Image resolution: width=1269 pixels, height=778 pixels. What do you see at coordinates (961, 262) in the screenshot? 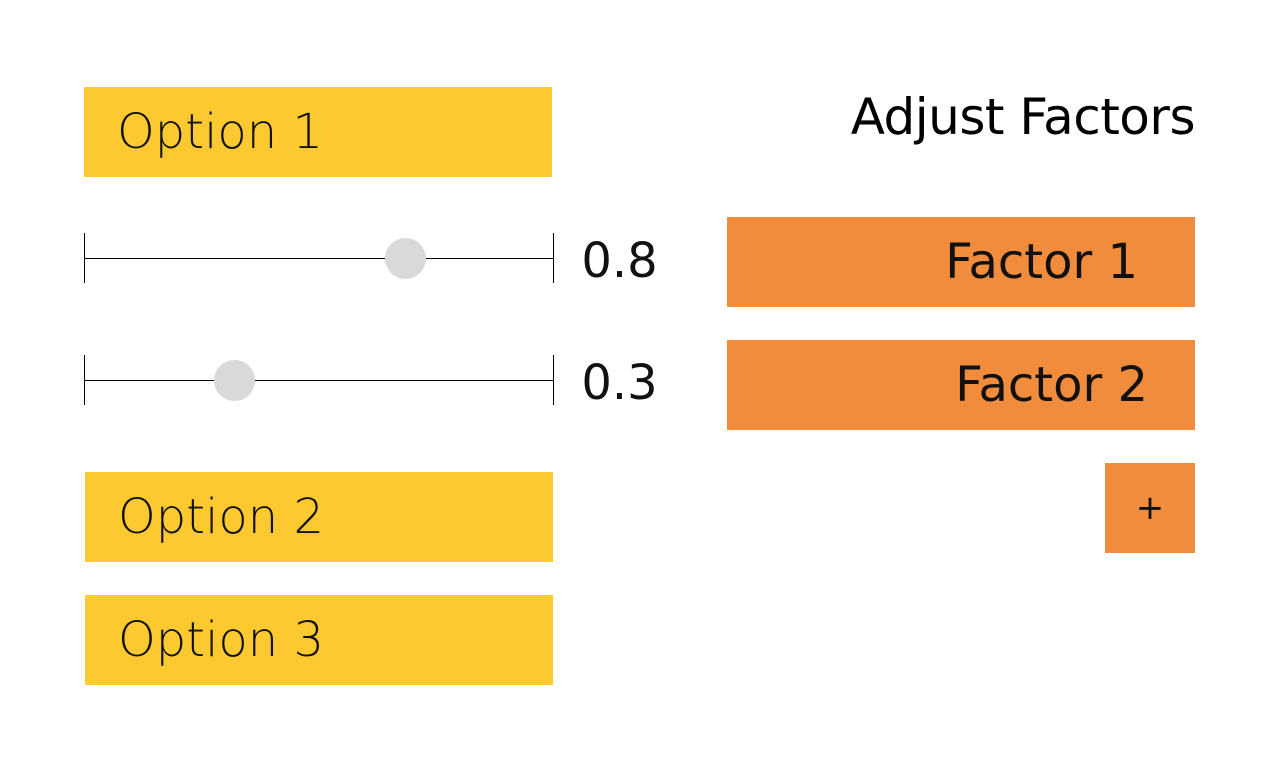
I see `factor-1-button: Factor 1` at bounding box center [961, 262].